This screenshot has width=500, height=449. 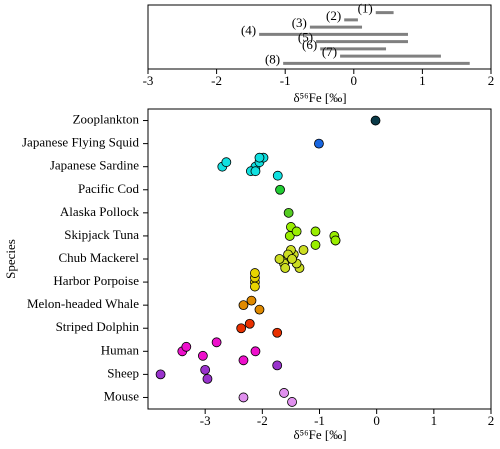 I want to click on bottom-x-label: δ⁵⁶Fe [‰], so click(x=319, y=434).